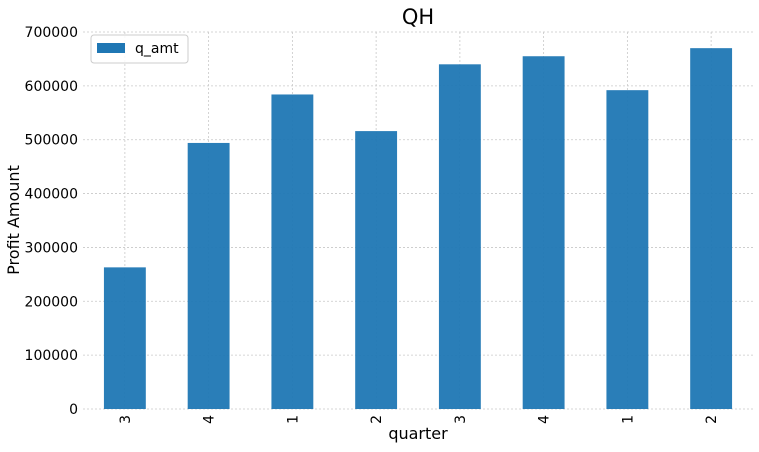 The height and width of the screenshot is (452, 759). Describe the element at coordinates (418, 17) in the screenshot. I see `chart-title: QH` at that location.